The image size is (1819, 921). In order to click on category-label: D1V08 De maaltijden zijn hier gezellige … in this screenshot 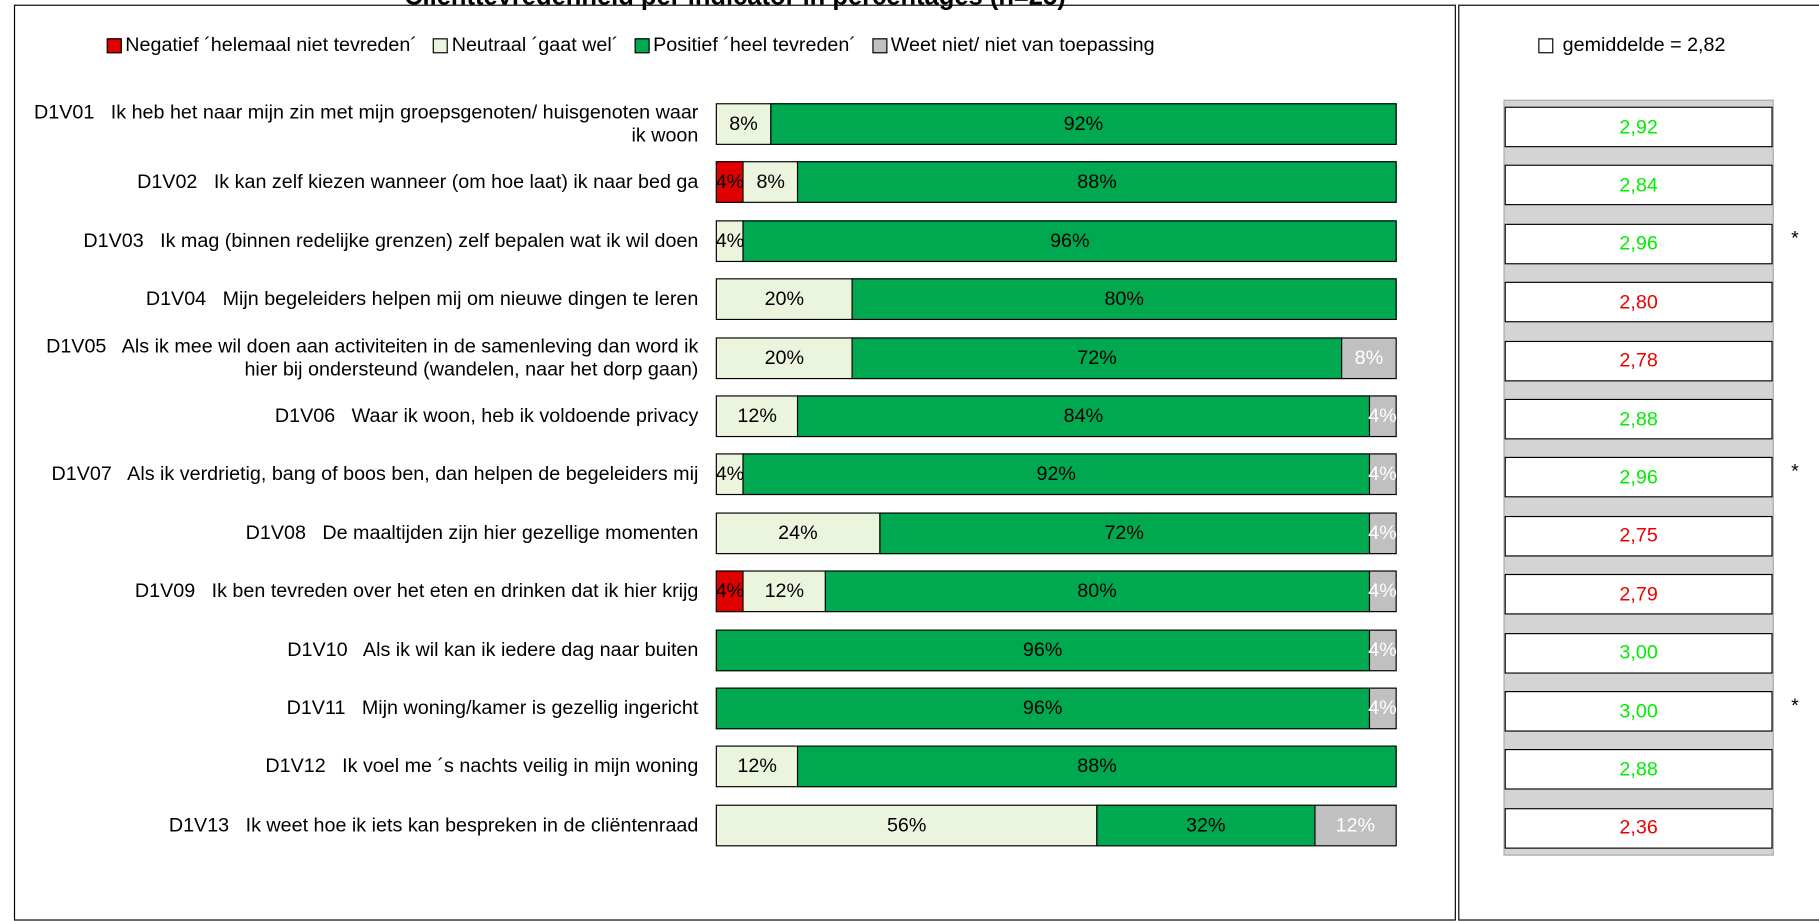, I will do `click(472, 532)`.